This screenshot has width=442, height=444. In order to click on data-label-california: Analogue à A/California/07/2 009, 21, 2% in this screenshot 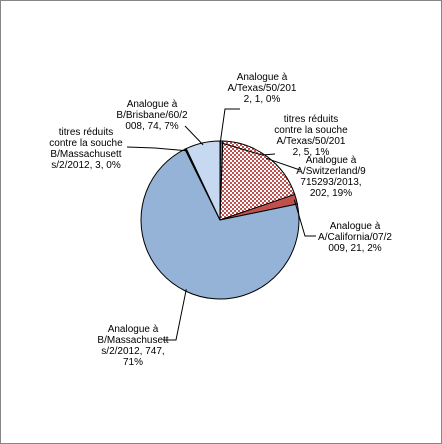, I will do `click(355, 237)`.